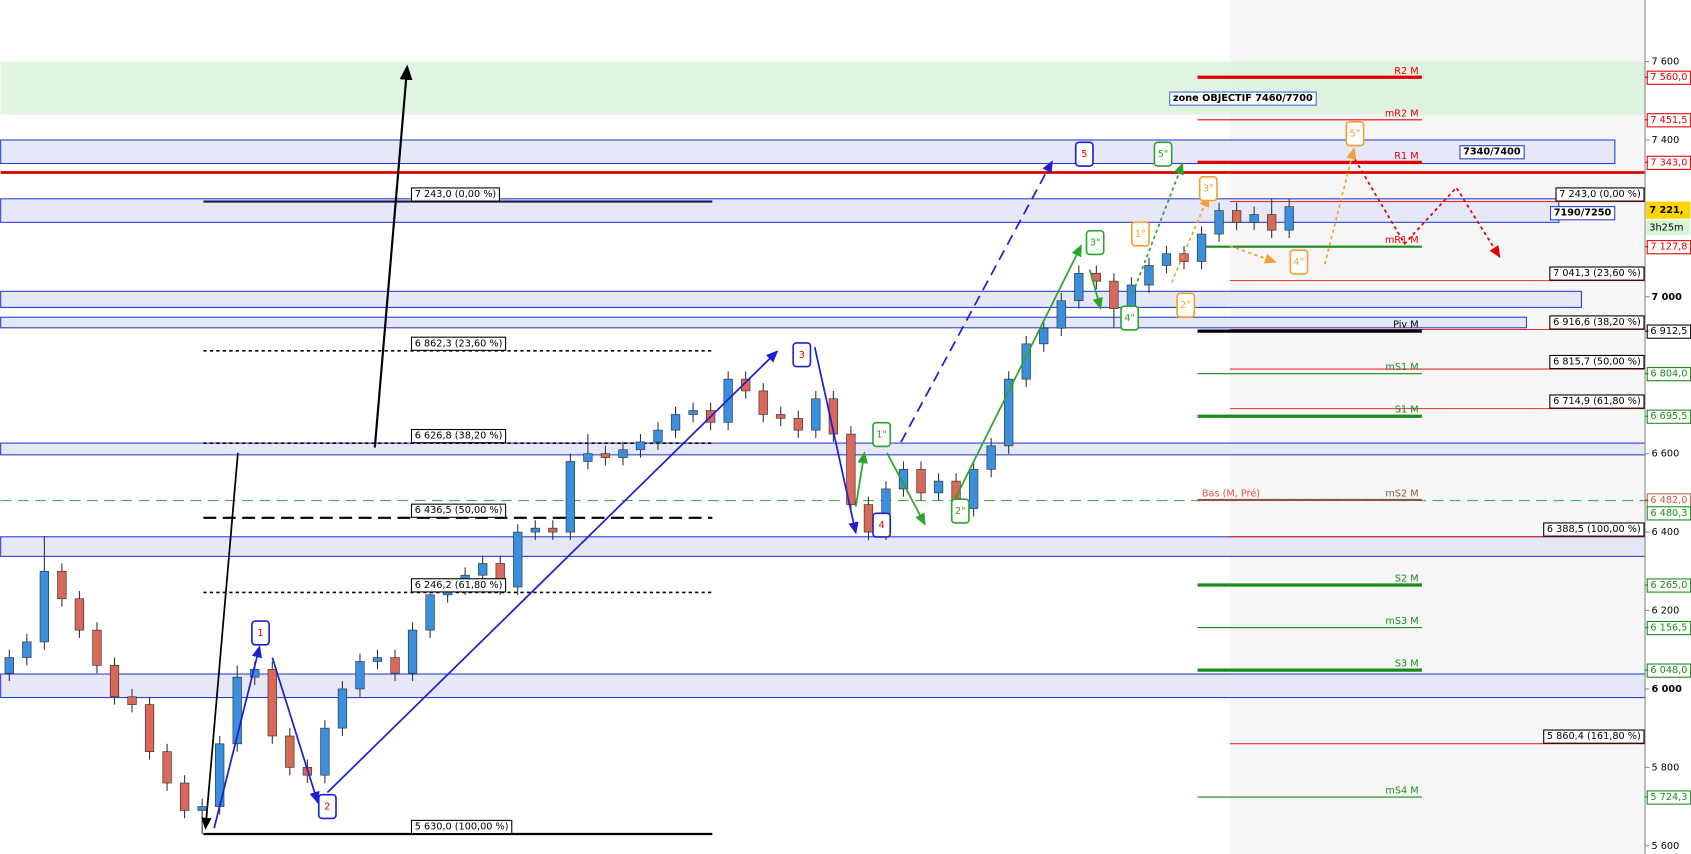  Describe the element at coordinates (1298, 262) in the screenshot. I see `wave-label: 4°` at that location.